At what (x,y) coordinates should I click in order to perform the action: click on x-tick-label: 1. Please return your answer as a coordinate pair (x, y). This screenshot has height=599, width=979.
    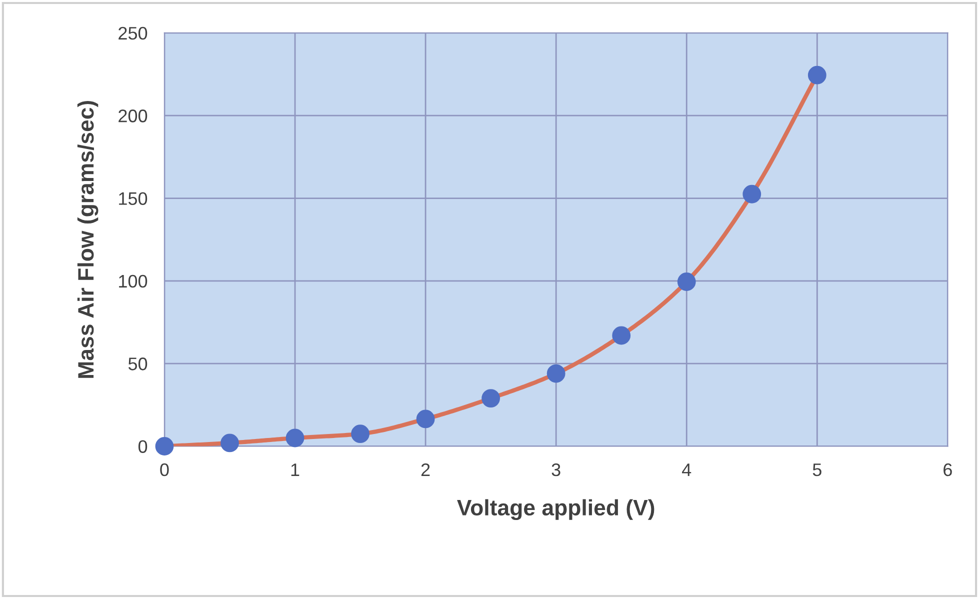
    Looking at the image, I should click on (295, 470).